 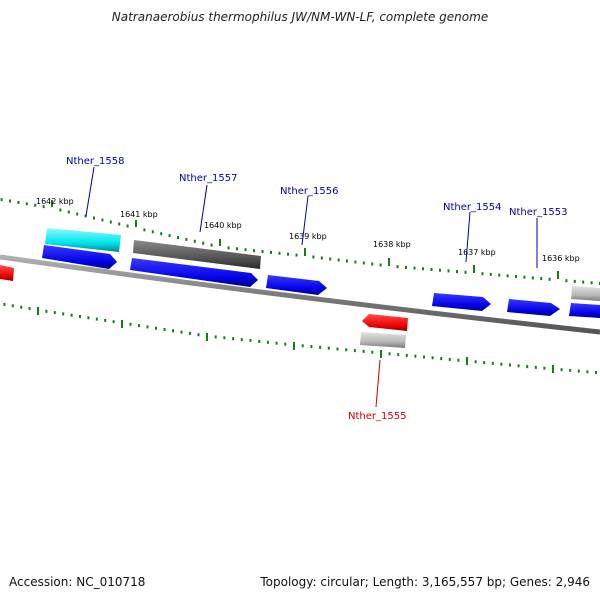 What do you see at coordinates (392, 244) in the screenshot?
I see `scale-label-1638: 1638 kbp` at bounding box center [392, 244].